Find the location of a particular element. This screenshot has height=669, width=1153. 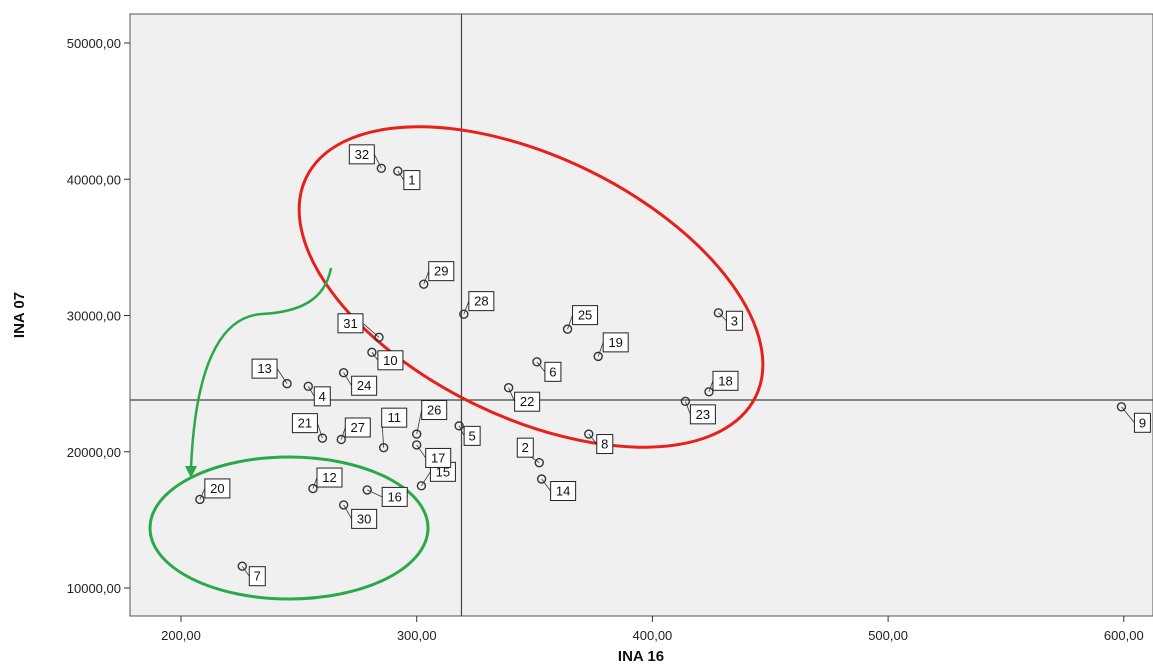

data-point-7: 7 is located at coordinates (251, 574).